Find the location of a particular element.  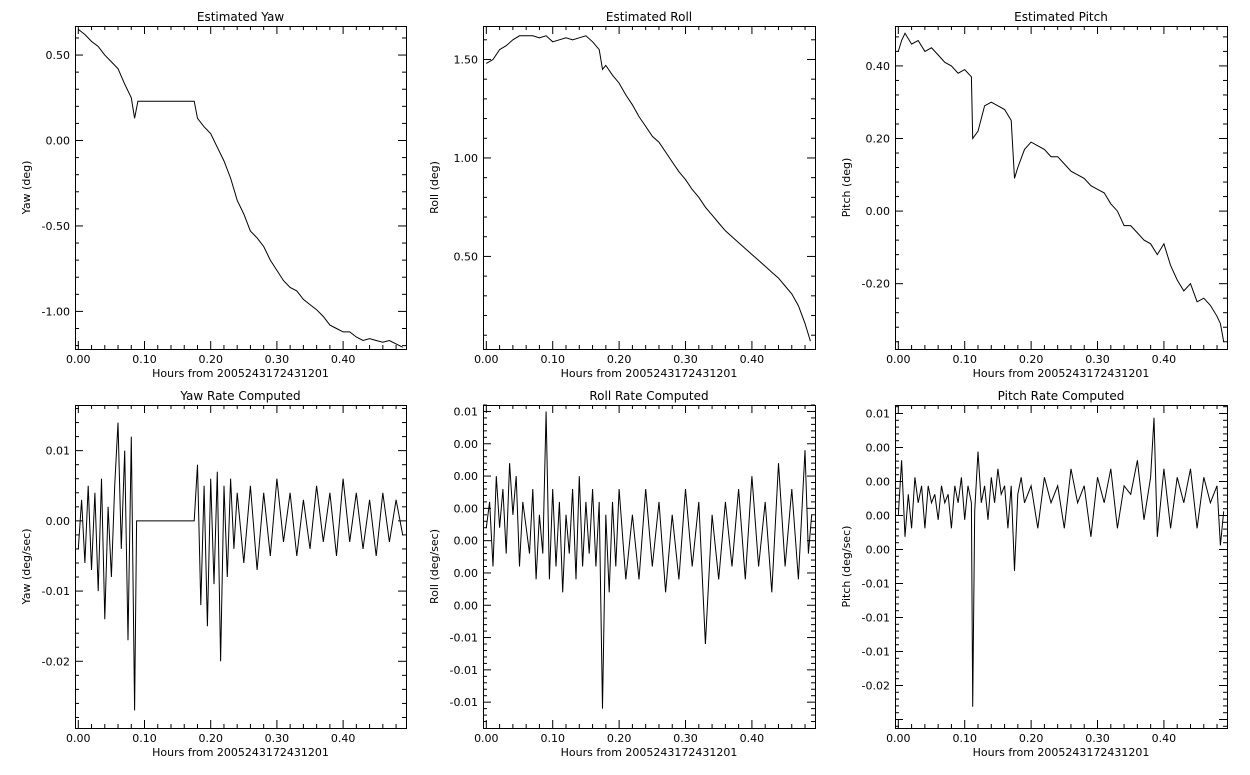

chart-title: Roll Rate Computed is located at coordinates (648, 396).